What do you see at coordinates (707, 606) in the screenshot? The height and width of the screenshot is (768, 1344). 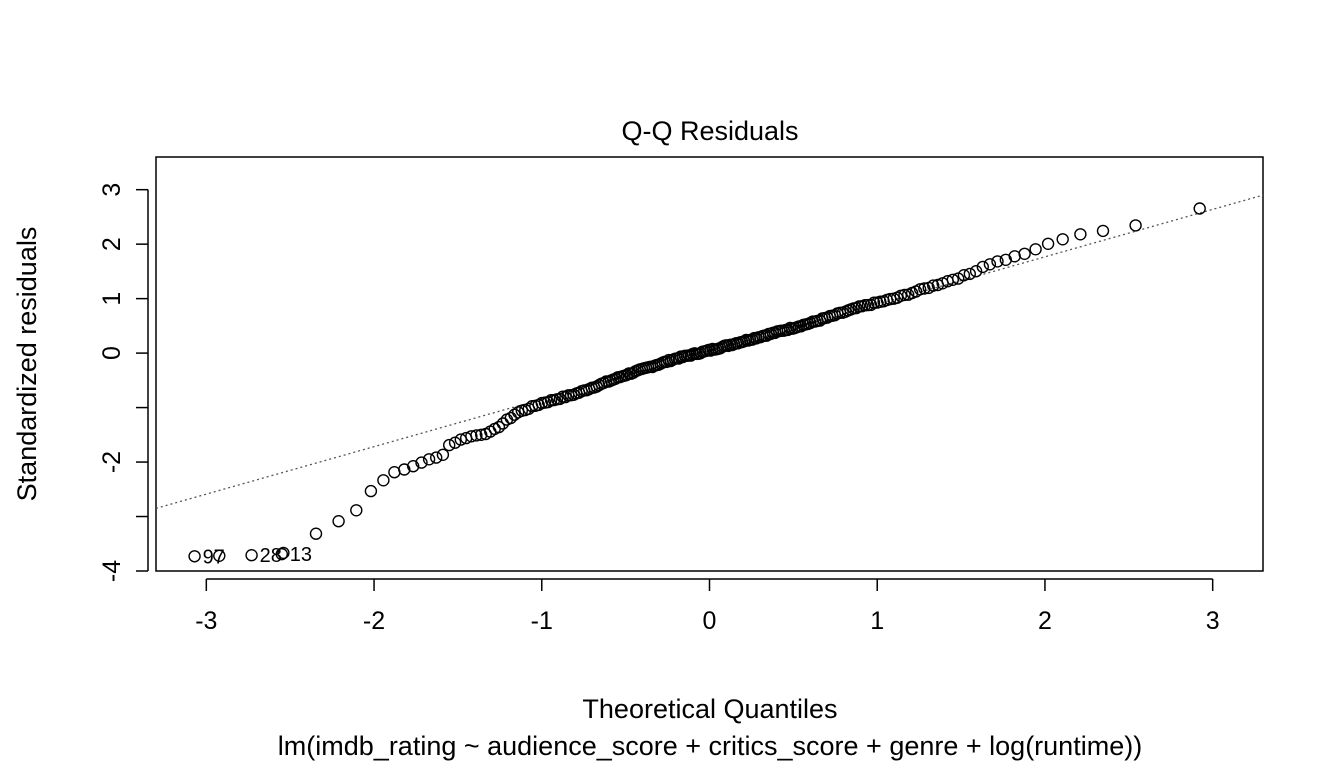 I see `x-axis: -3 -2 -1 0 1 2 3` at bounding box center [707, 606].